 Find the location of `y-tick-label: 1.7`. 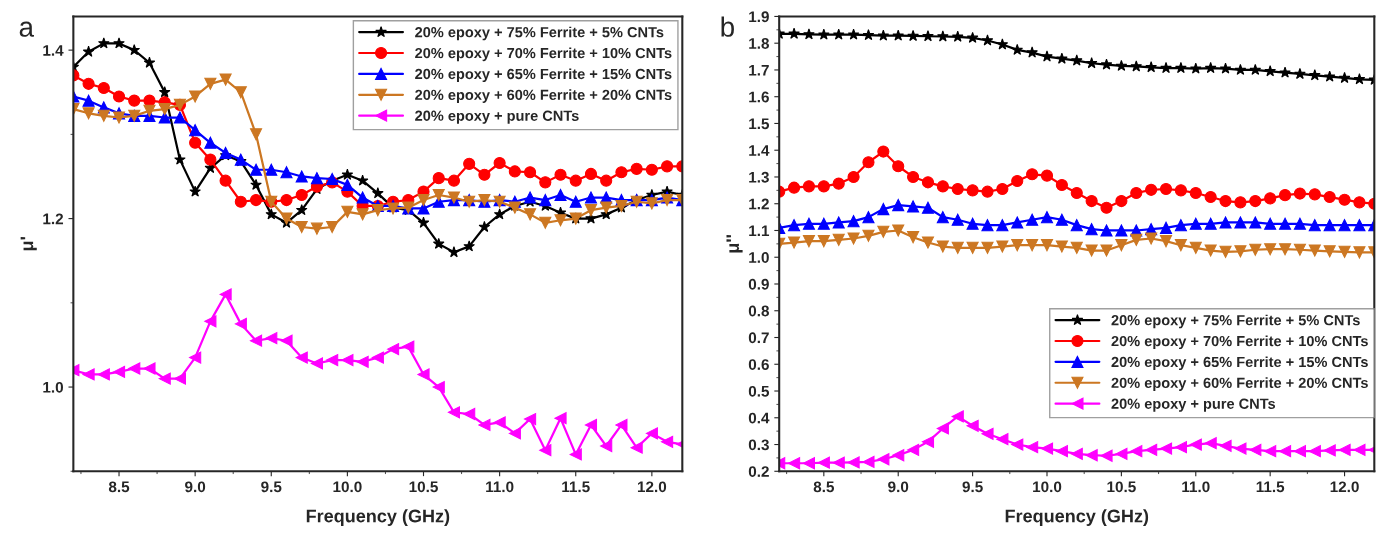

y-tick-label: 1.7 is located at coordinates (759, 70).